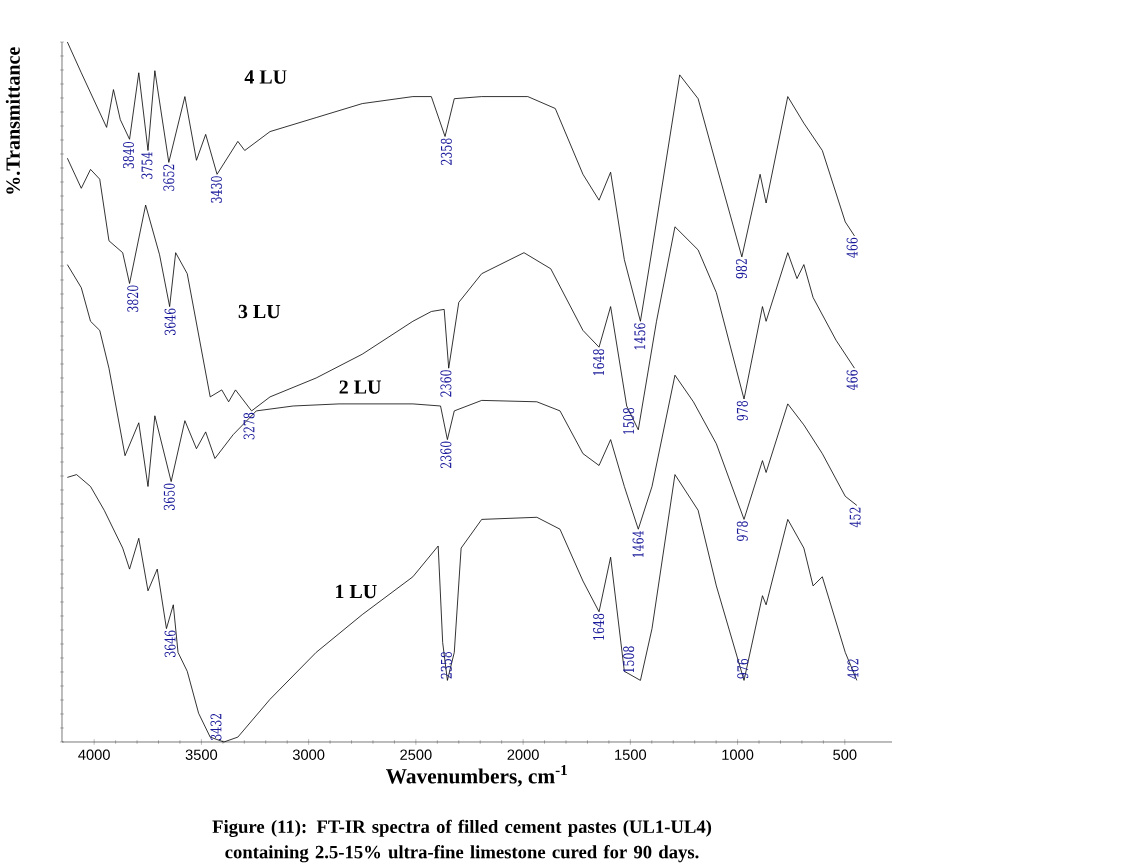 The height and width of the screenshot is (867, 1134). What do you see at coordinates (216, 189) in the screenshot?
I see `annotation: 3430` at bounding box center [216, 189].